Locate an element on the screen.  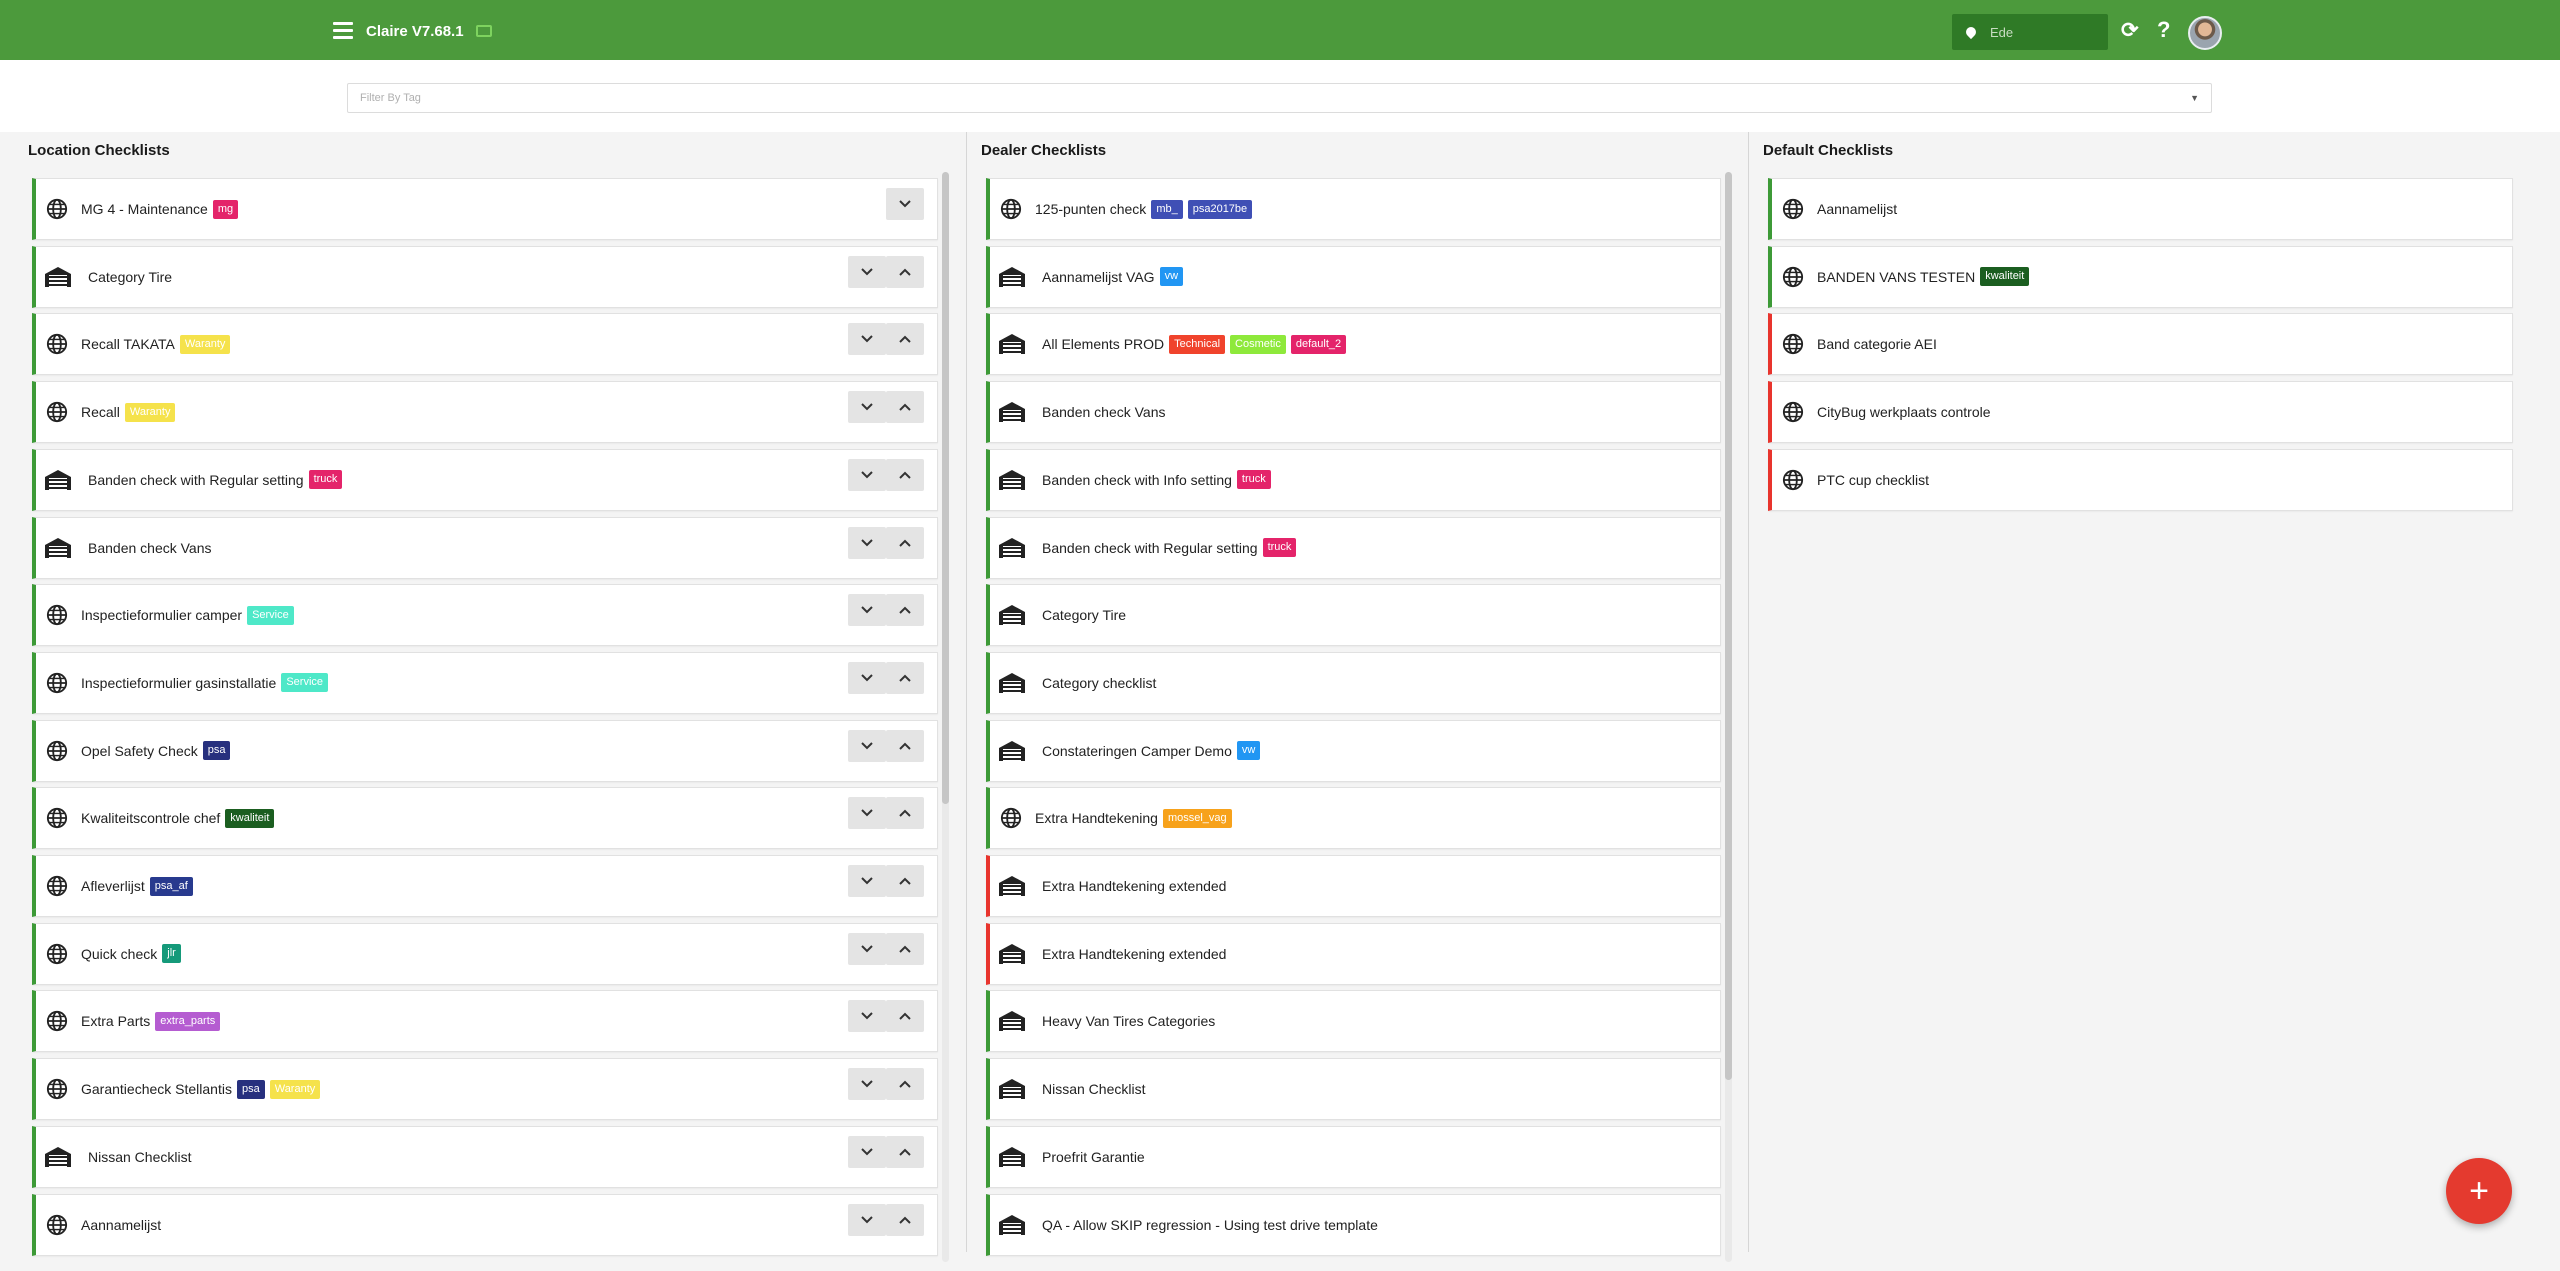
checklist-card: Afleverlijst psa_af is located at coordinates (485, 886).